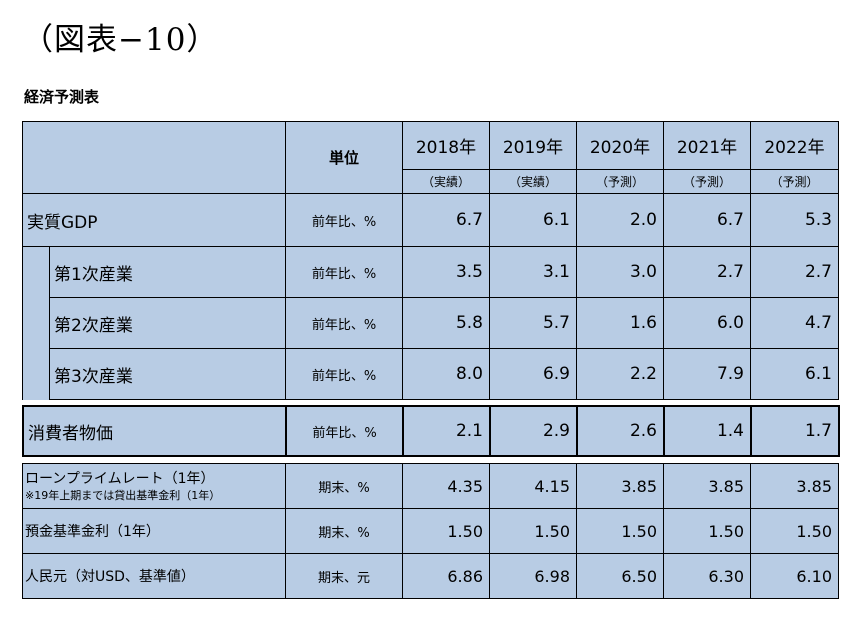 The width and height of the screenshot is (864, 617). I want to click on row-label-tertiary-industry: 第3次産業, so click(167, 374).